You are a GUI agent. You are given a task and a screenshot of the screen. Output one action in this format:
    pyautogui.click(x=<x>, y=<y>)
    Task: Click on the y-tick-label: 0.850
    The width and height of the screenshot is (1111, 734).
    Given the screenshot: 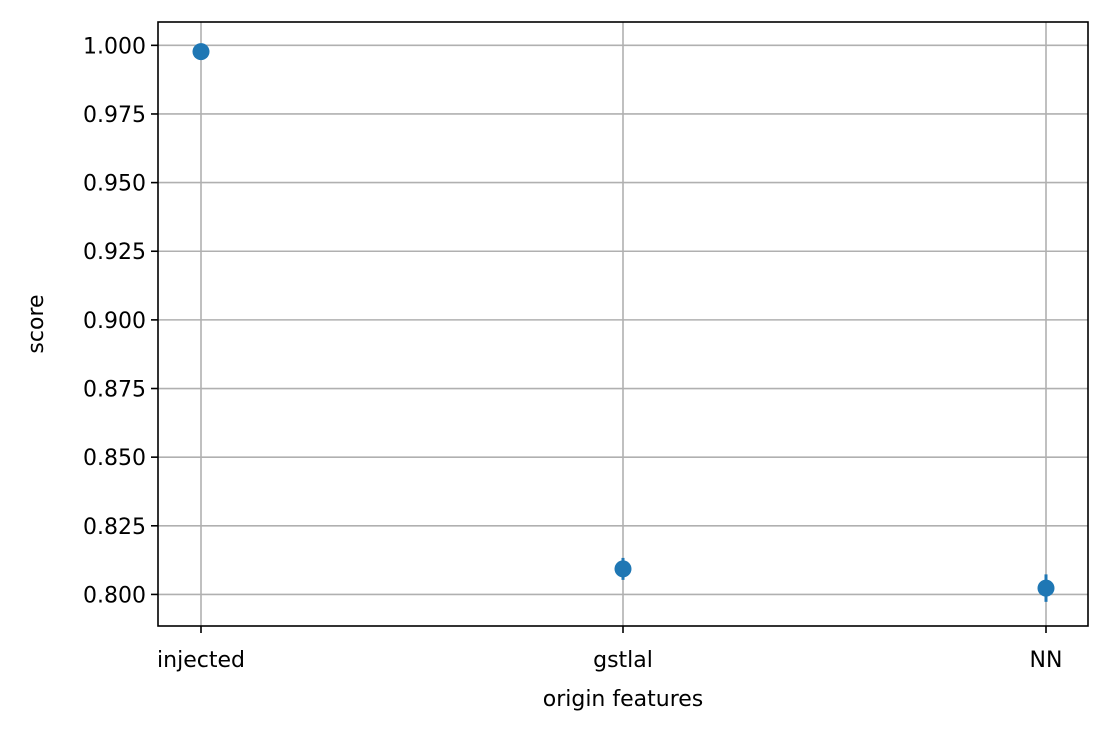 What is the action you would take?
    pyautogui.click(x=114, y=458)
    